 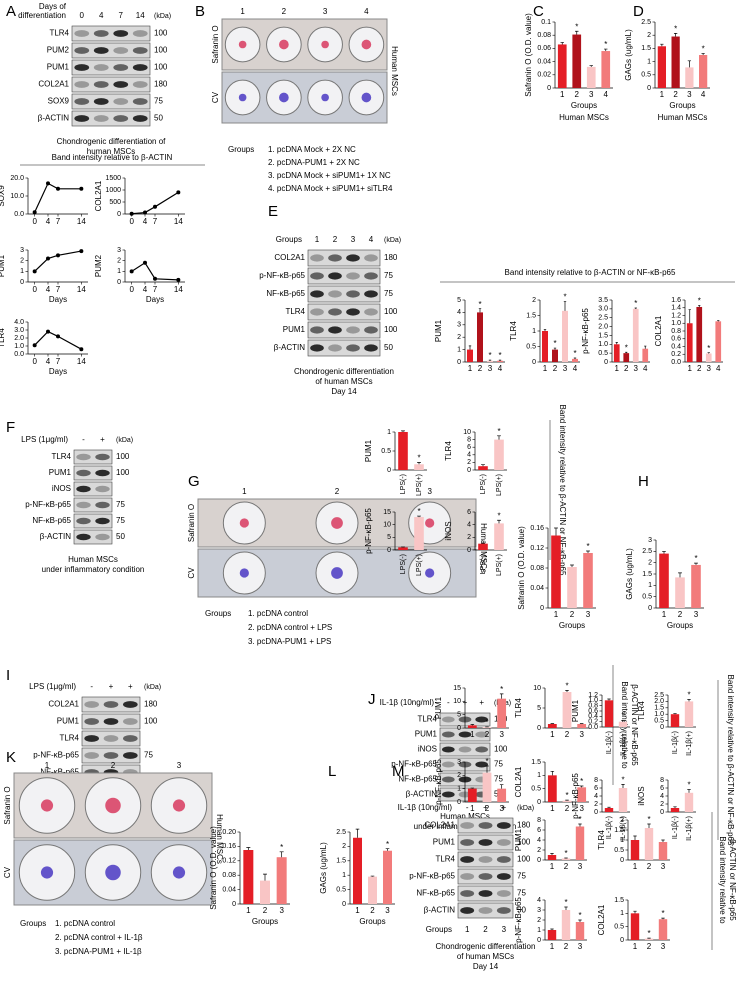 I want to click on y-tick-label: 3.0, so click(x=19, y=330).